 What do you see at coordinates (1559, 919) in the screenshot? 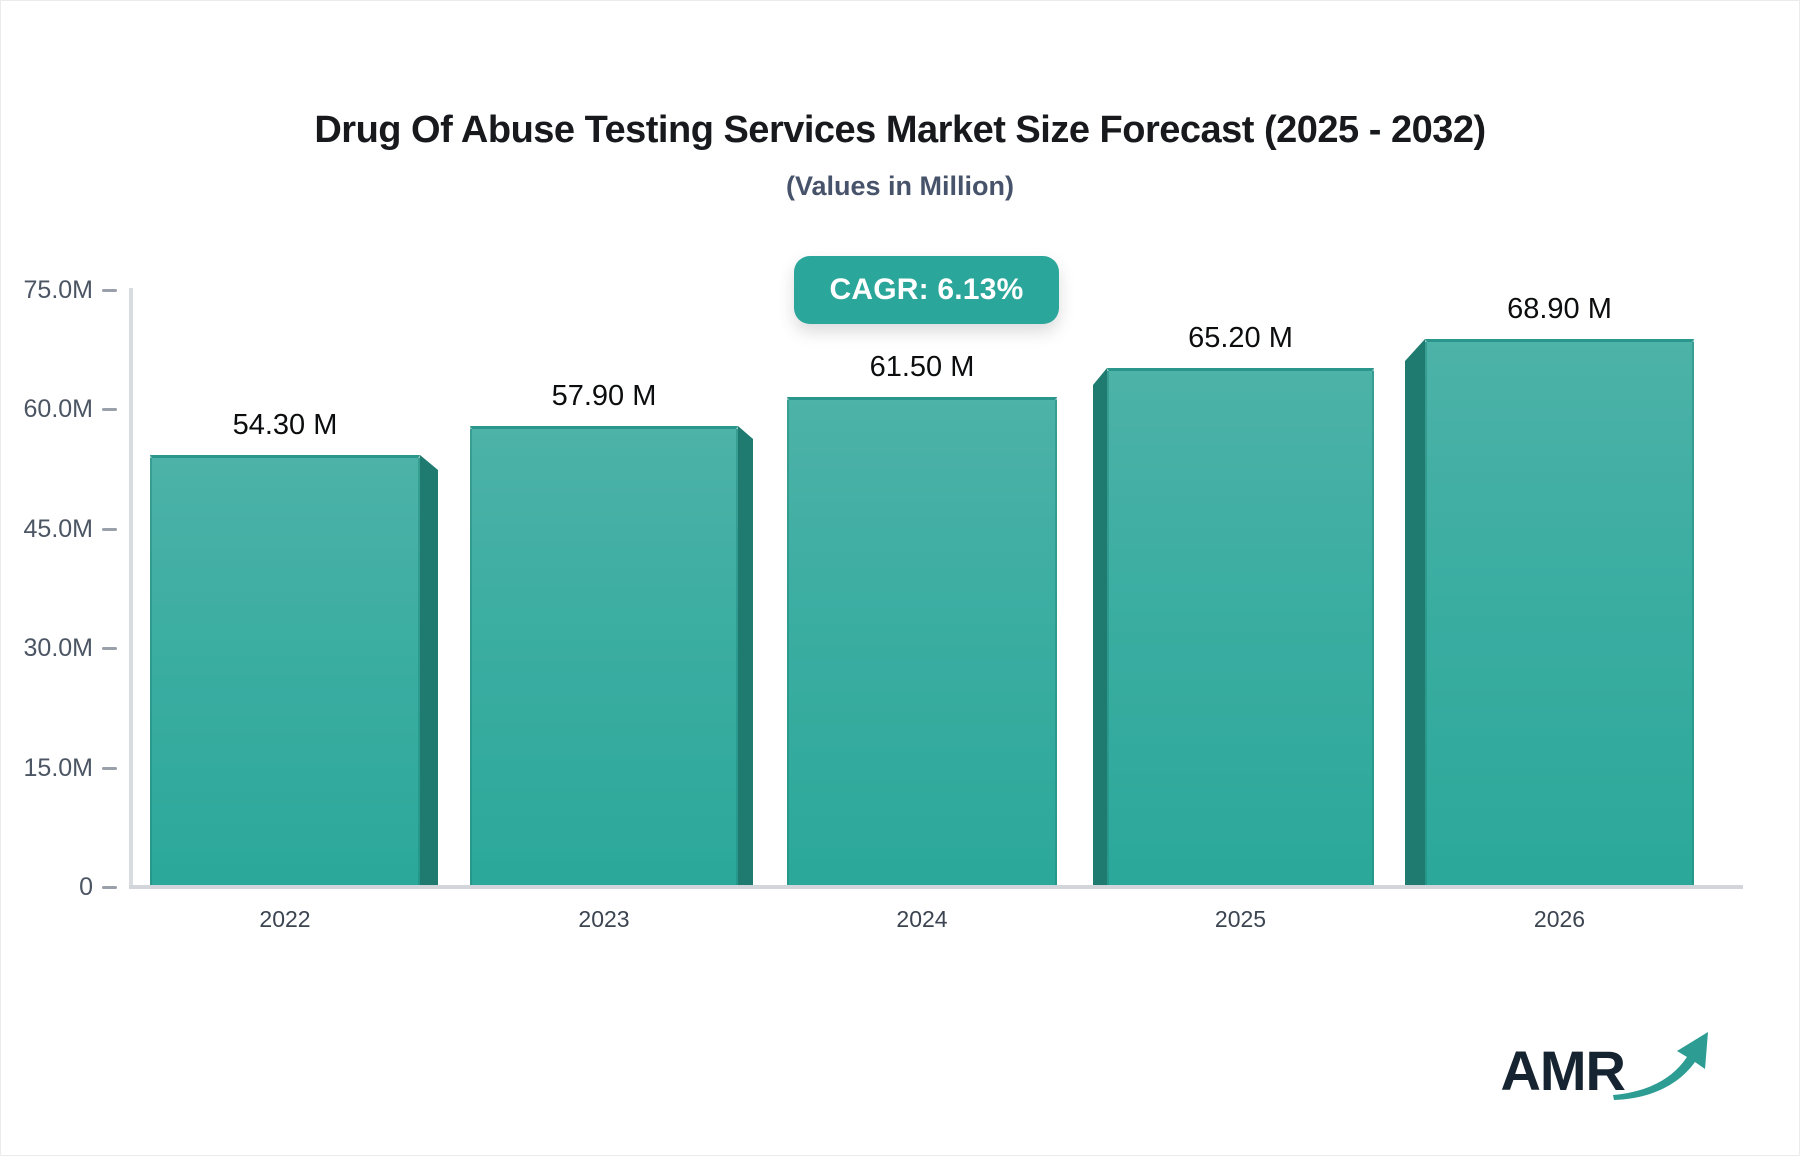
I see `x-tick-label-2026: 2026` at bounding box center [1559, 919].